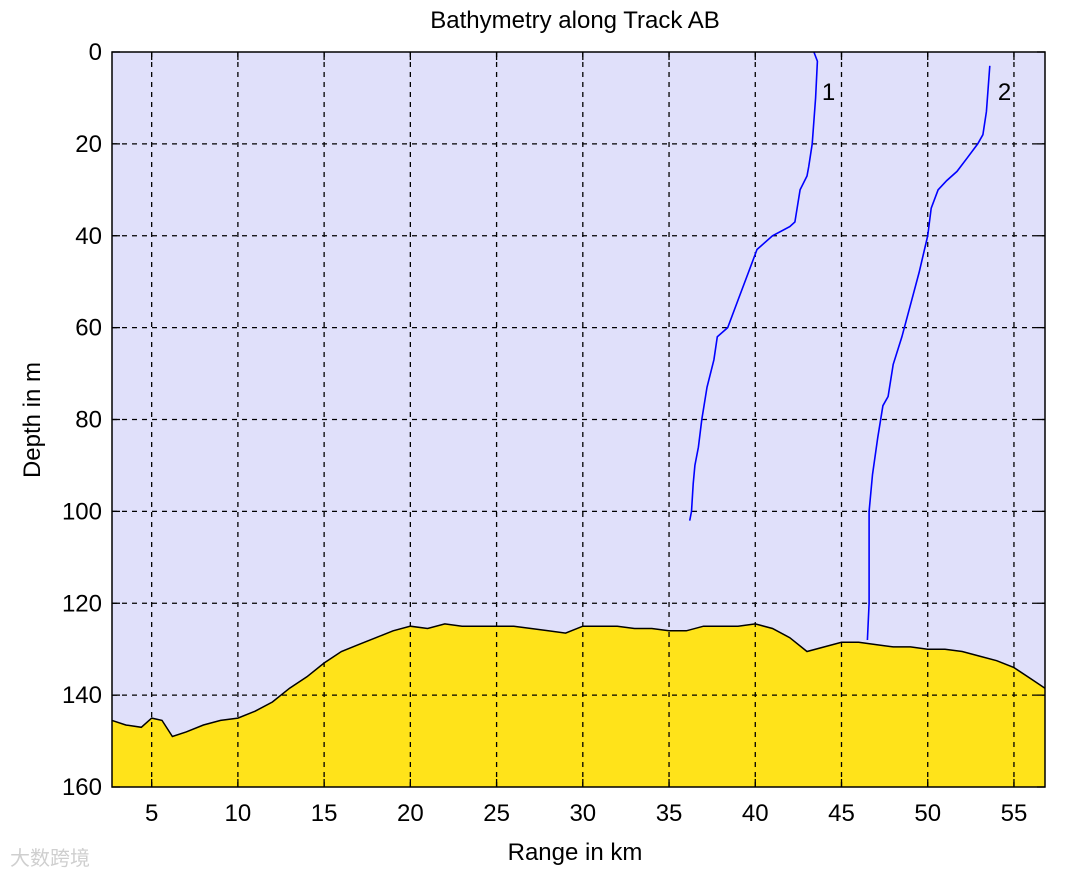 The width and height of the screenshot is (1080, 877). What do you see at coordinates (82, 695) in the screenshot?
I see `y-tick-label: 140` at bounding box center [82, 695].